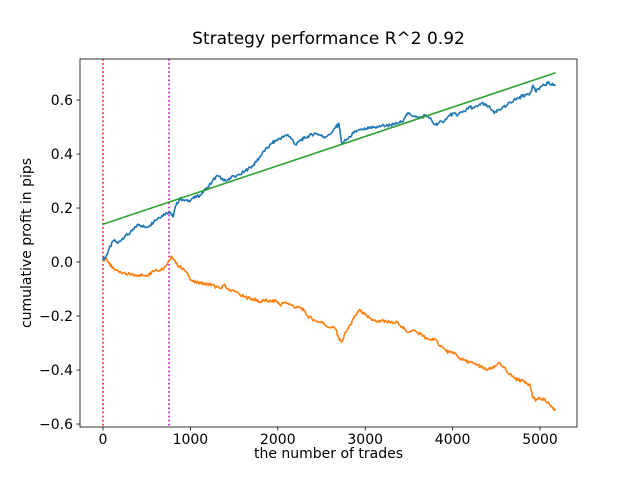  What do you see at coordinates (278, 440) in the screenshot?
I see `x-tick-label: 2000` at bounding box center [278, 440].